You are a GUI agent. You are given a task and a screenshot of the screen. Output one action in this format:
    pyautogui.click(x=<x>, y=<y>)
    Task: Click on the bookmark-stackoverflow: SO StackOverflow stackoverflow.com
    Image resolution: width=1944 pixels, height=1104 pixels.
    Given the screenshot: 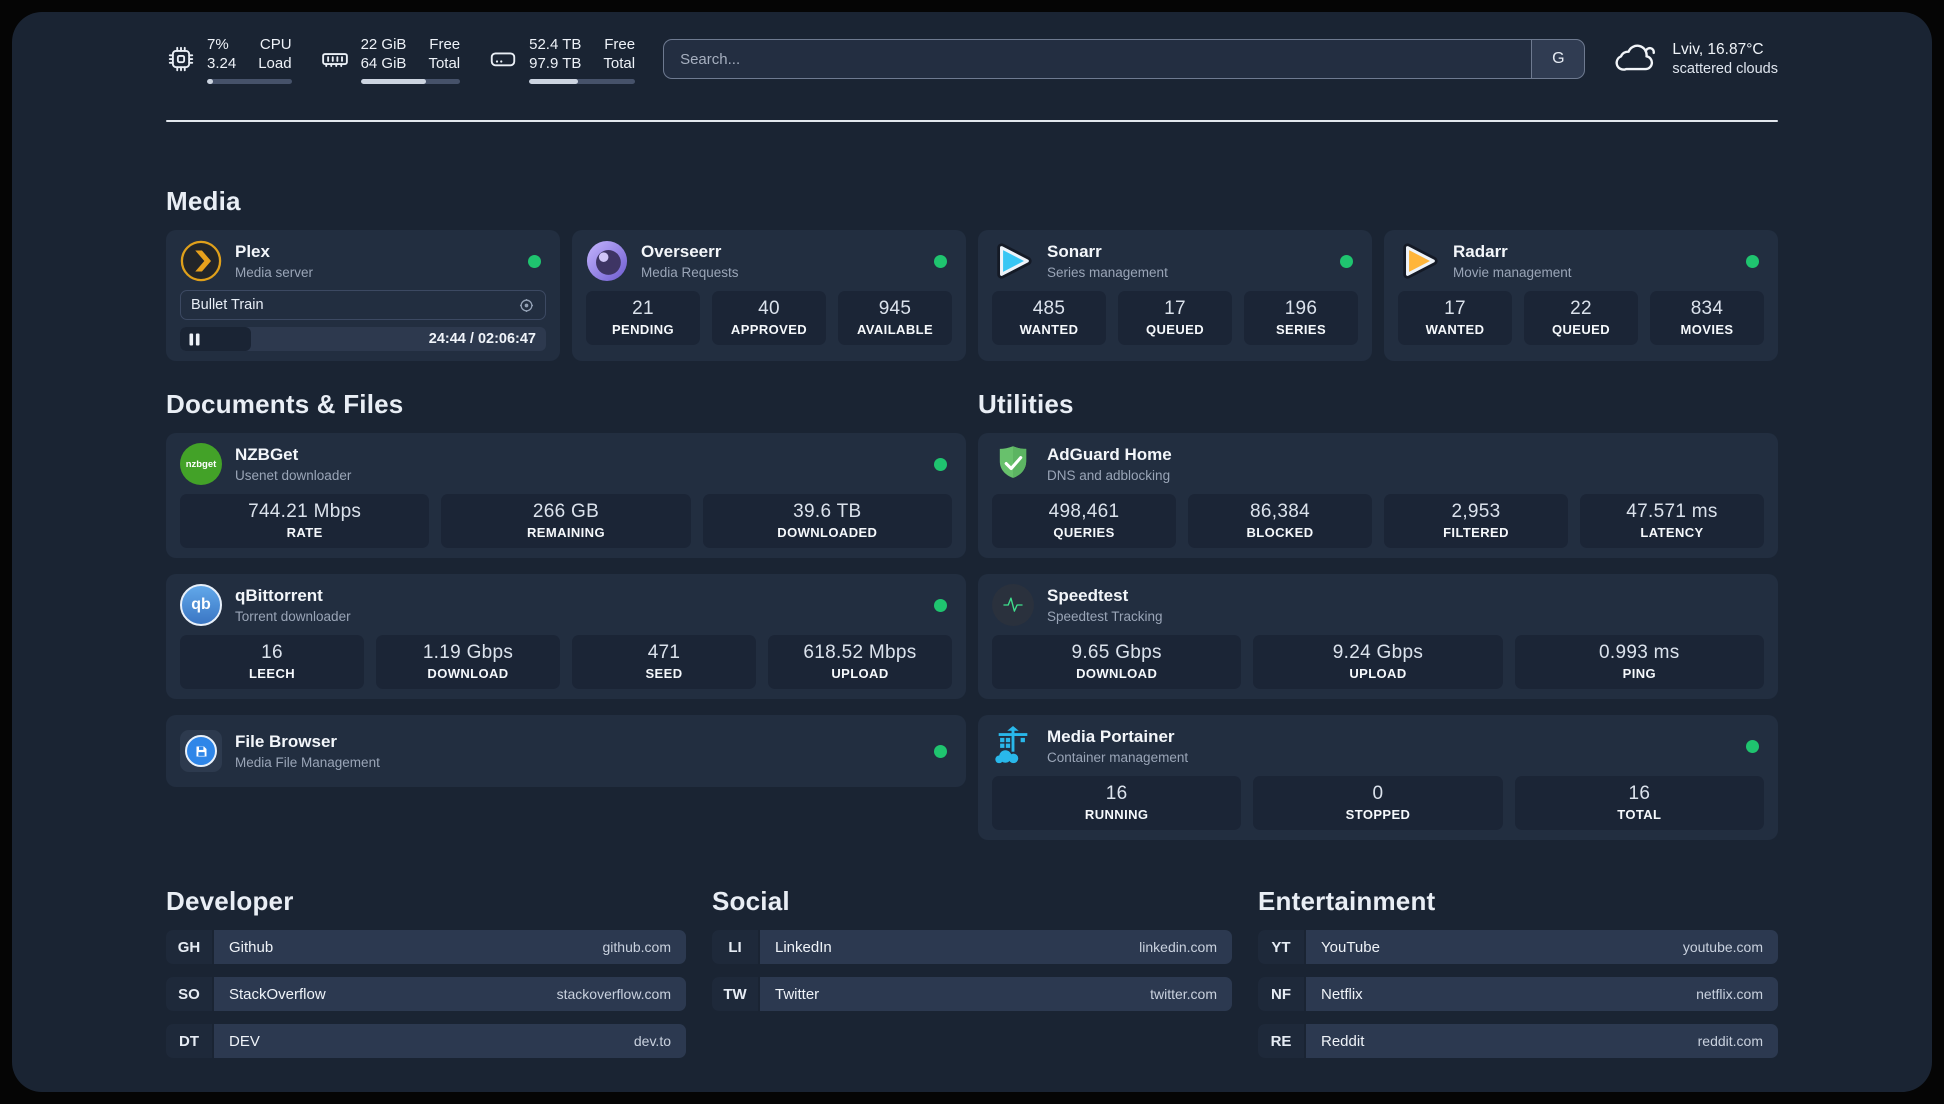 What is the action you would take?
    pyautogui.click(x=426, y=994)
    